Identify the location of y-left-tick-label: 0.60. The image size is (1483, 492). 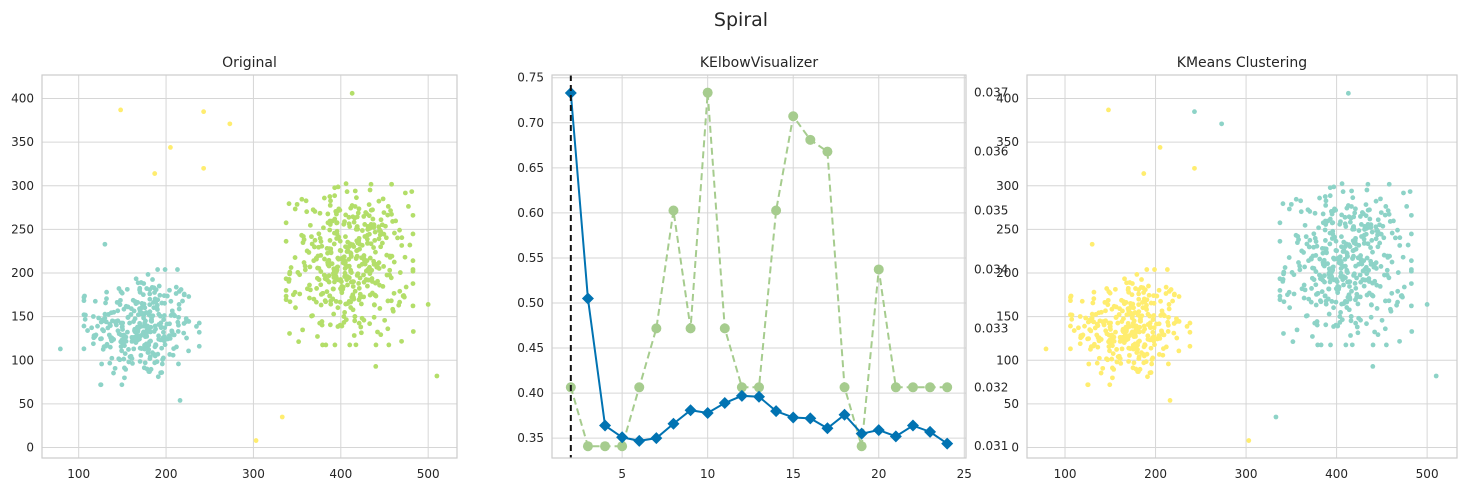
(530, 213).